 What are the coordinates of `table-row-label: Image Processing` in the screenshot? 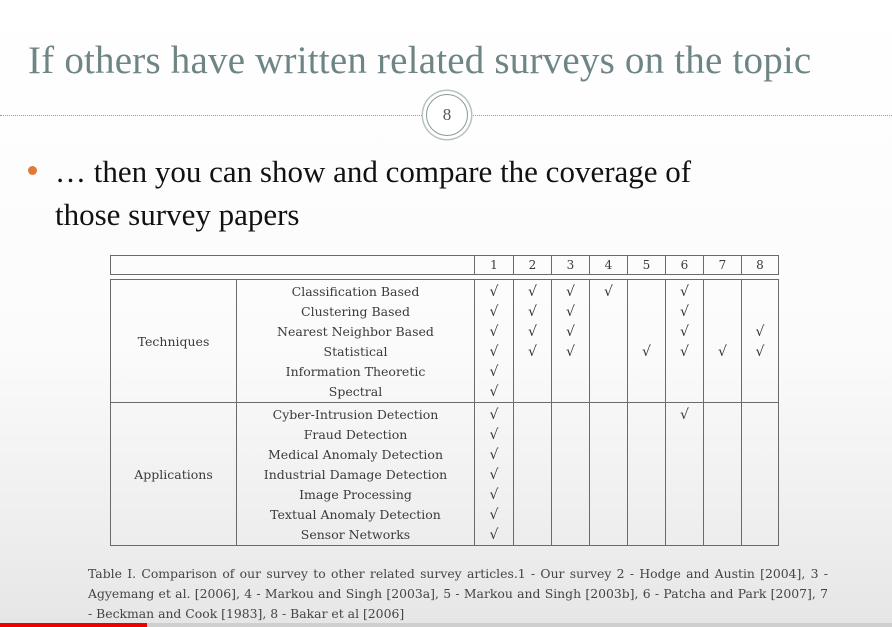 It's located at (355, 494).